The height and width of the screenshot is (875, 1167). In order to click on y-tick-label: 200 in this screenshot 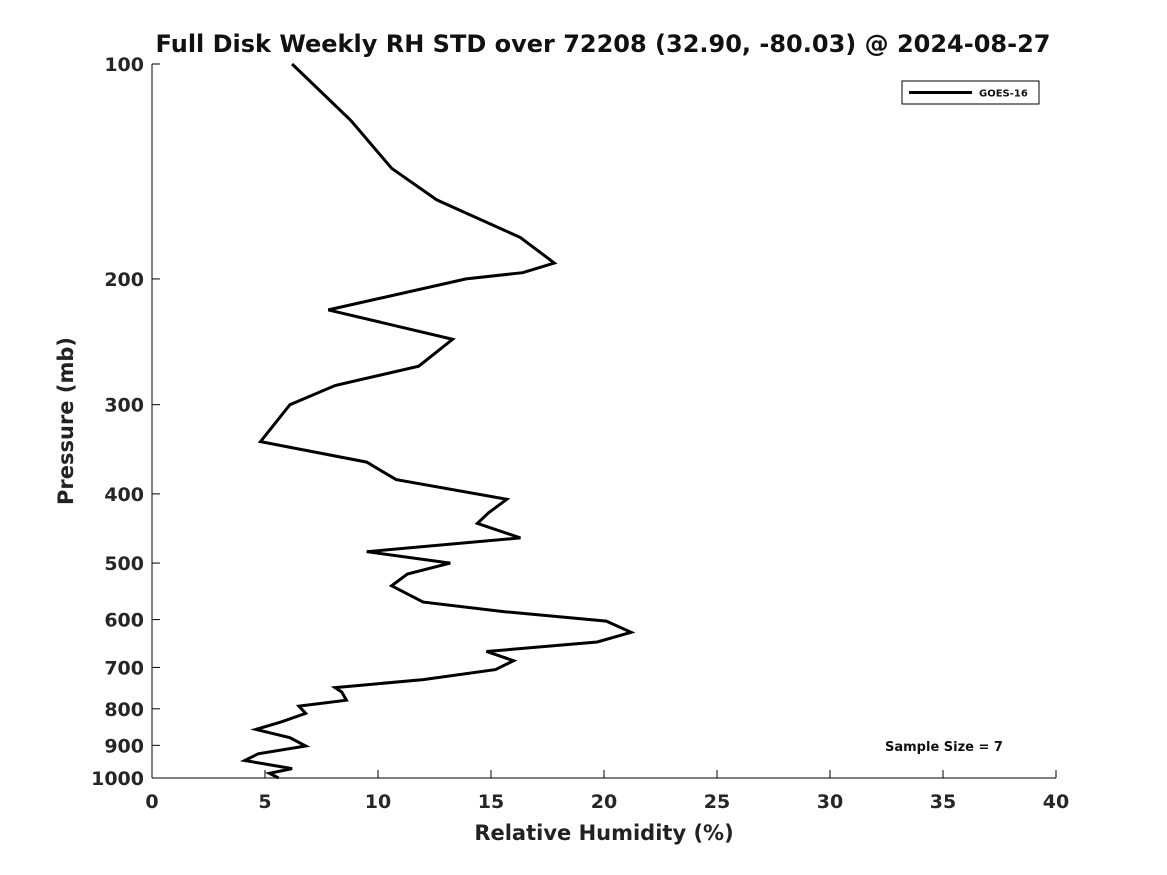, I will do `click(124, 280)`.